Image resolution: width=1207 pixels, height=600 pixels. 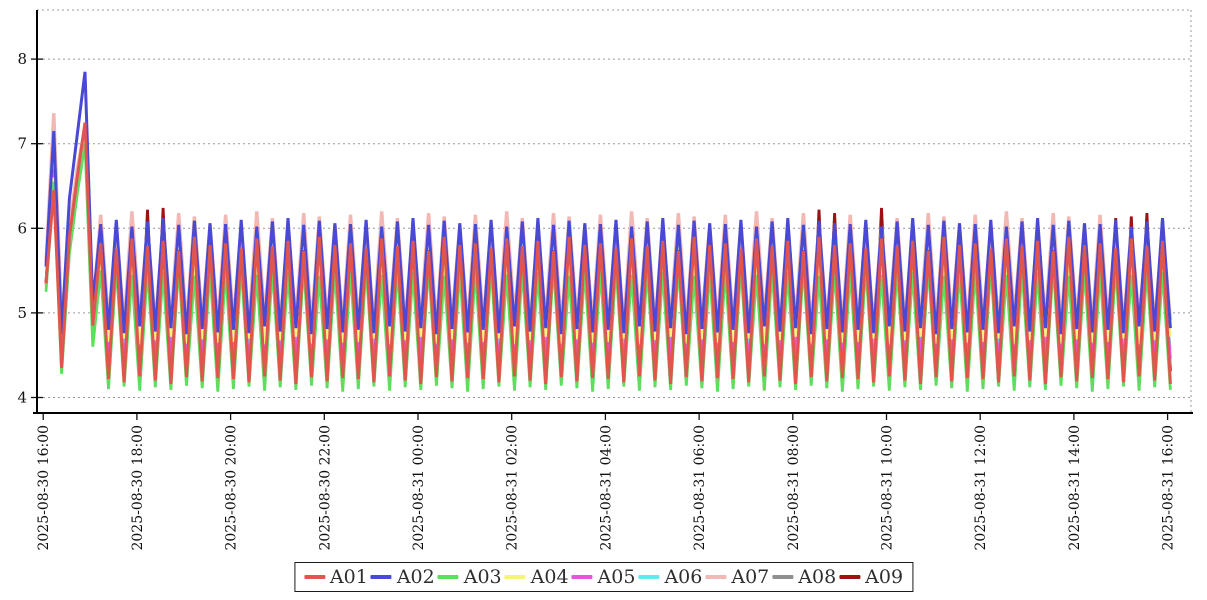 What do you see at coordinates (22, 228) in the screenshot?
I see `y-axis-label-6: 6` at bounding box center [22, 228].